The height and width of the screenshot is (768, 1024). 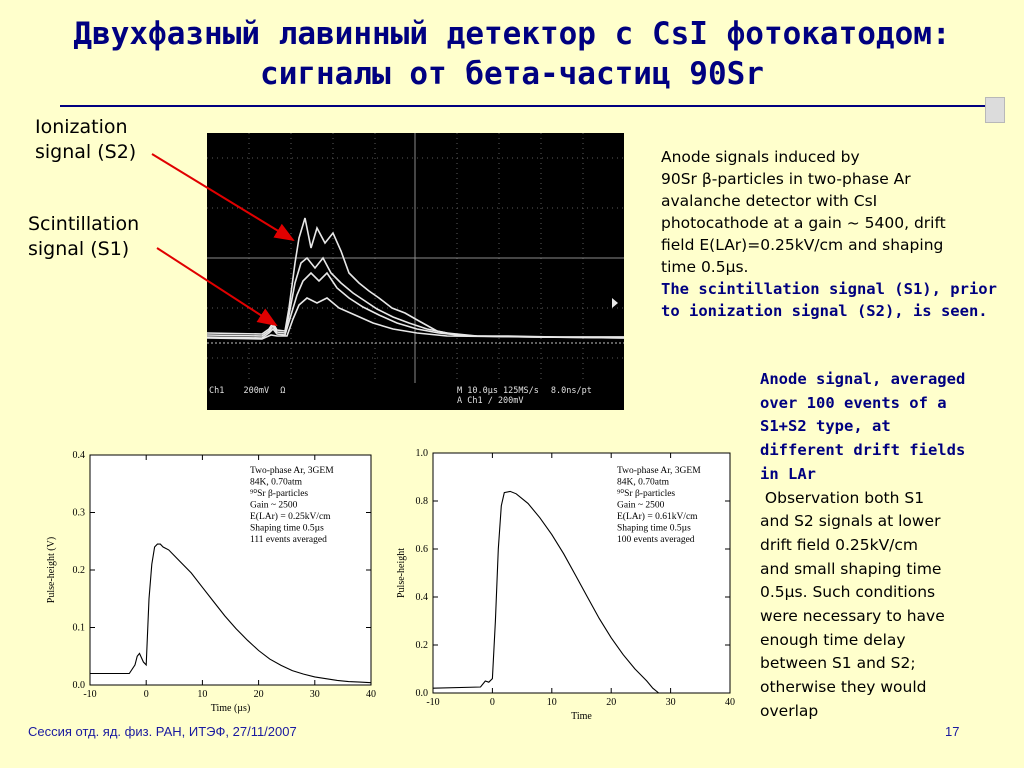 What do you see at coordinates (824, 311) in the screenshot?
I see `description-bold-line: to ionization signal (S2), is seen.` at bounding box center [824, 311].